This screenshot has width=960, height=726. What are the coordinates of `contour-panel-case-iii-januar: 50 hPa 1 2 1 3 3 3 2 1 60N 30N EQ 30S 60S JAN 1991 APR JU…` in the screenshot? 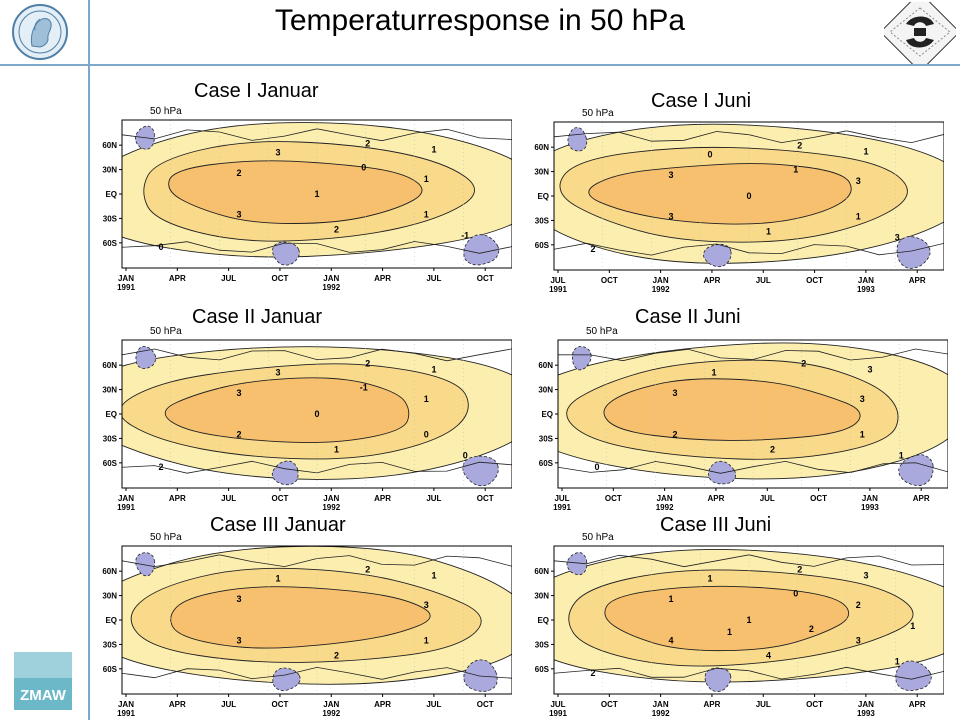 It's located at (302, 626).